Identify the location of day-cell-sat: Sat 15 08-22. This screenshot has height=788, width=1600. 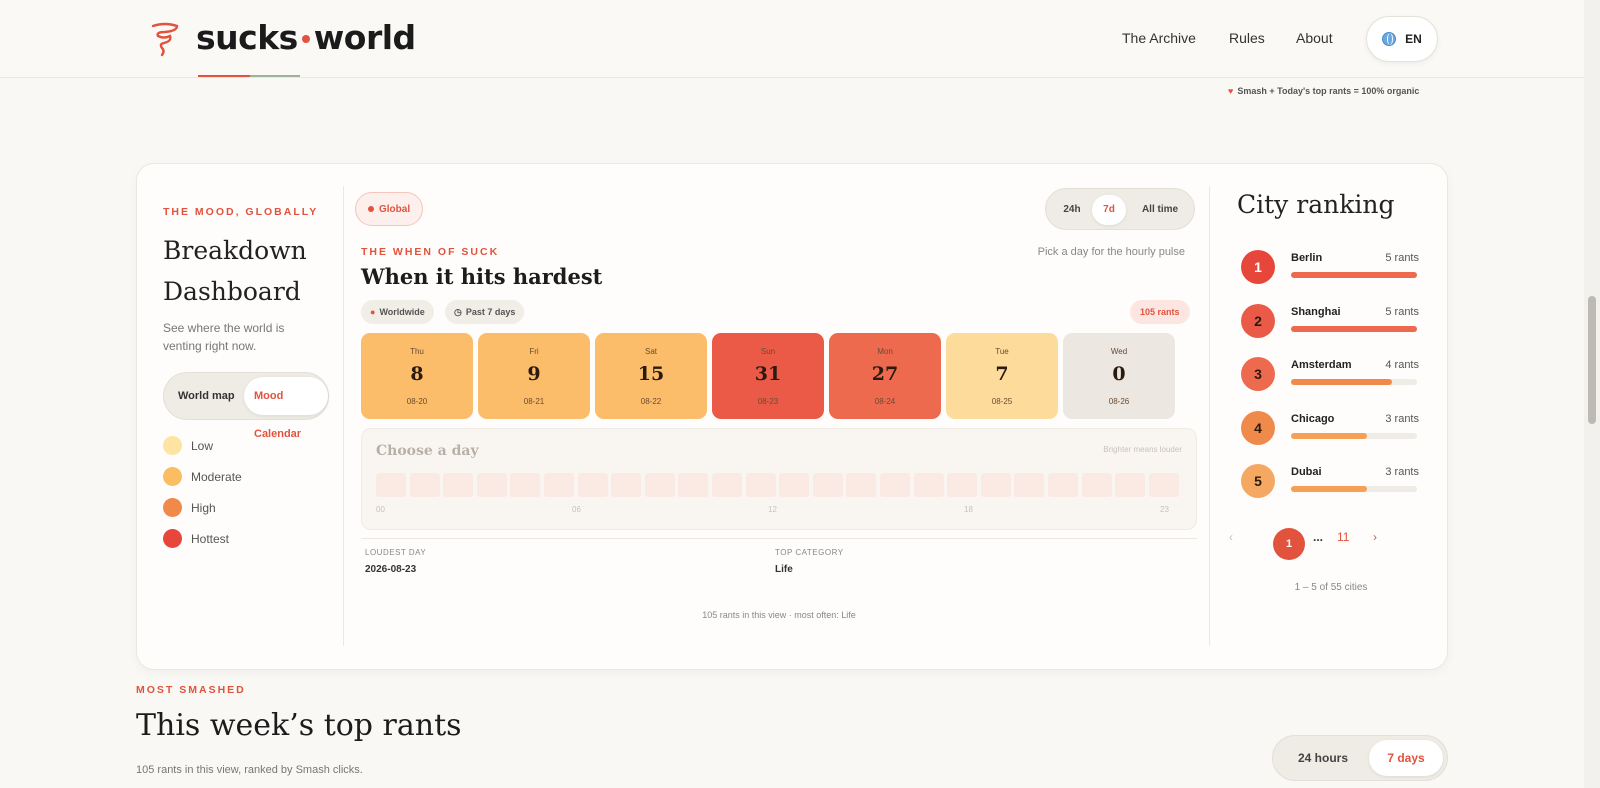
(651, 376).